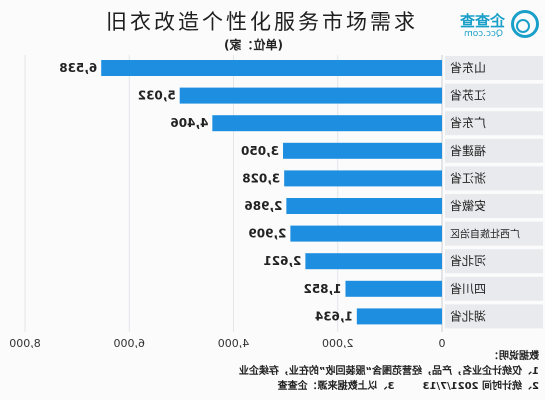 This screenshot has height=400, width=545. What do you see at coordinates (468, 96) in the screenshot?
I see `category-label: 江苏省` at bounding box center [468, 96].